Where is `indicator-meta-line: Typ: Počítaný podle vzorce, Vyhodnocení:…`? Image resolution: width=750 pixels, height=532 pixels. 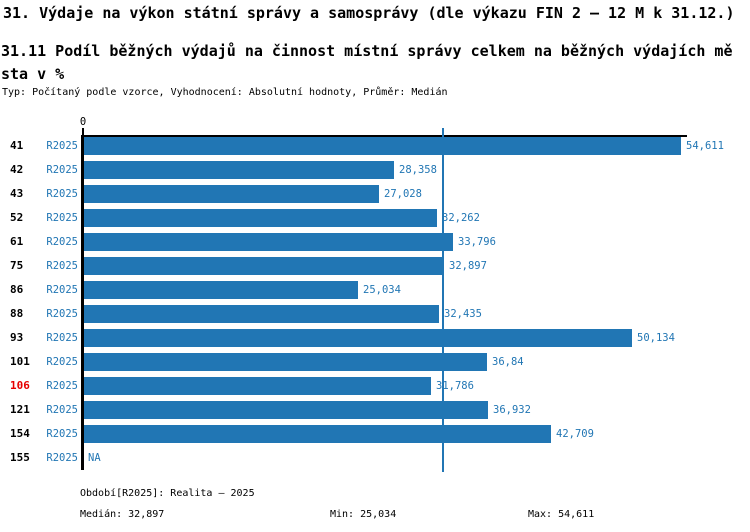 indicator-meta-line: Typ: Počítaný podle vzorce, Vyhodnocení:… is located at coordinates (225, 92).